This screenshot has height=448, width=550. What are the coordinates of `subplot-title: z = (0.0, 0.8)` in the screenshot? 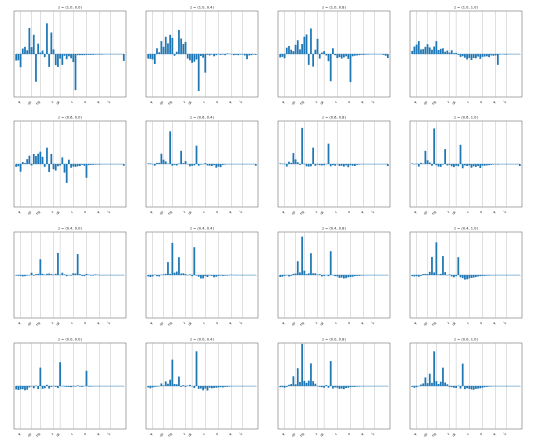 It's located at (334, 340).